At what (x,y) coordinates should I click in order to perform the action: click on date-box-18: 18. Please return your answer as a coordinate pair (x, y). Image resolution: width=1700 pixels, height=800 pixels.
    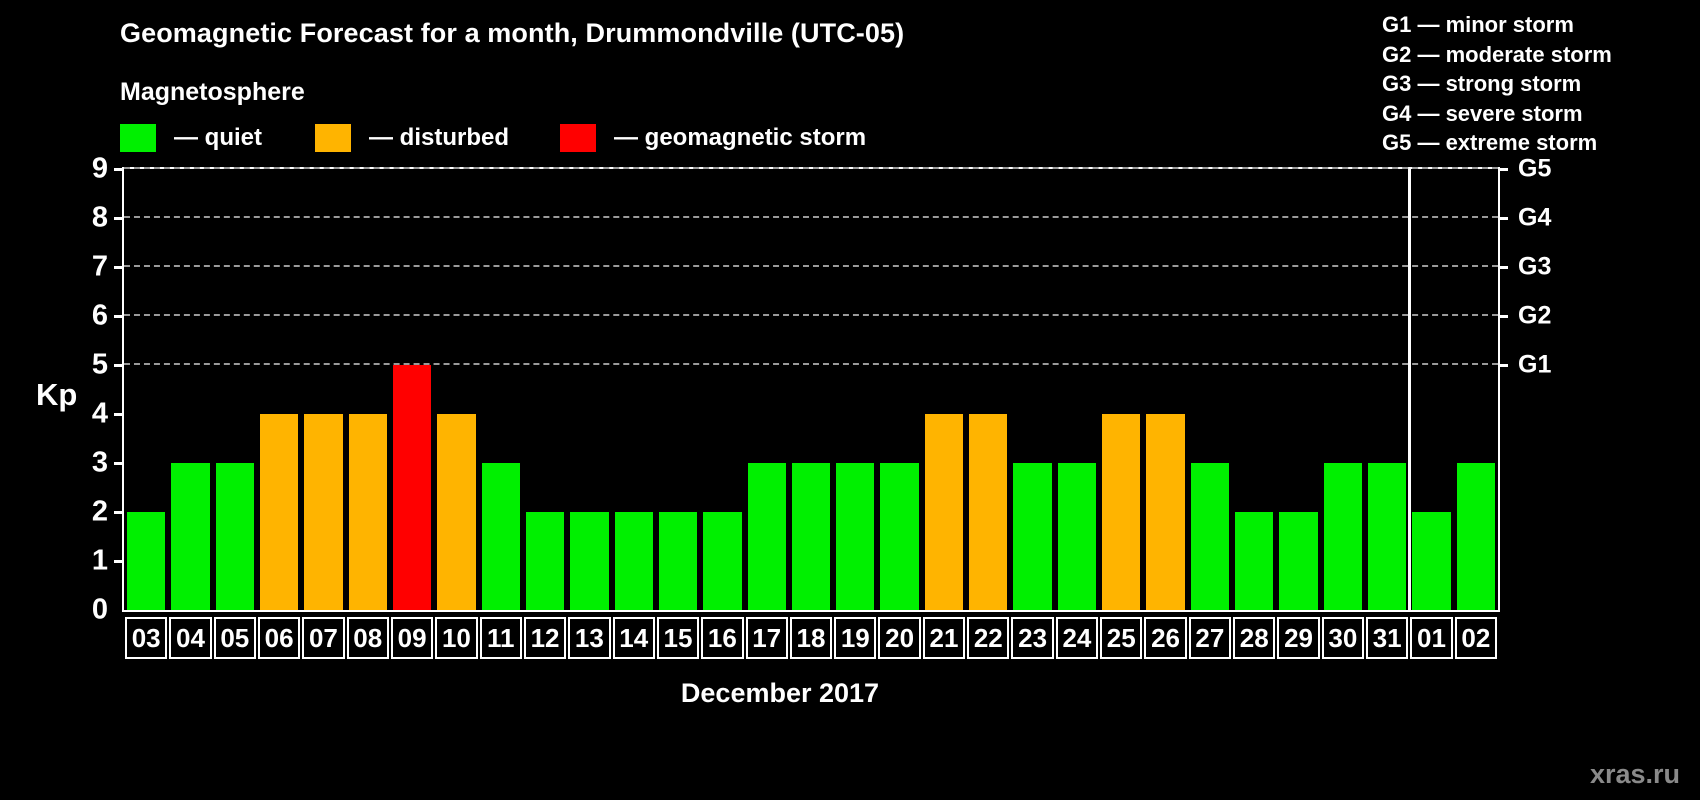
    Looking at the image, I should click on (811, 638).